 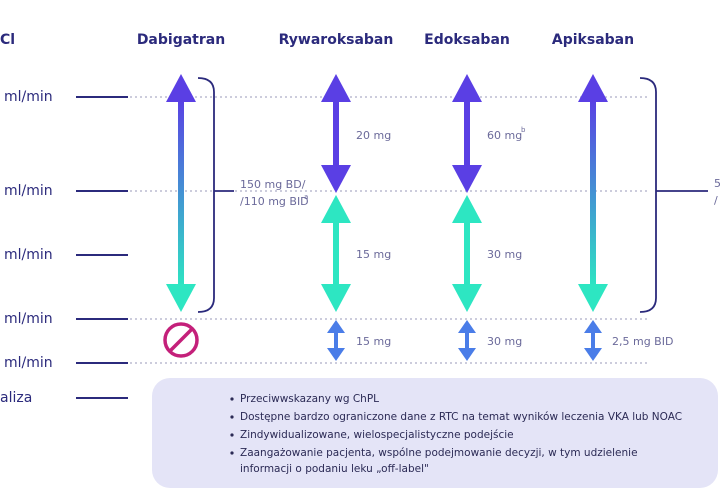 What do you see at coordinates (16, 398) in the screenshot?
I see `row-label: aliza` at bounding box center [16, 398].